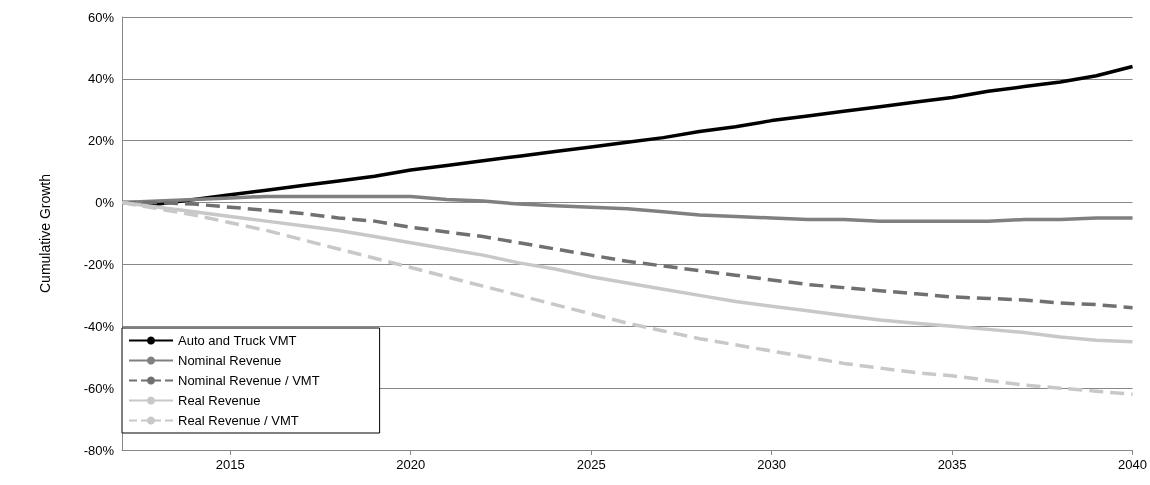 This screenshot has width=1150, height=485. Describe the element at coordinates (238, 420) in the screenshot. I see `legend-label: Real Revenue / VMT` at that location.